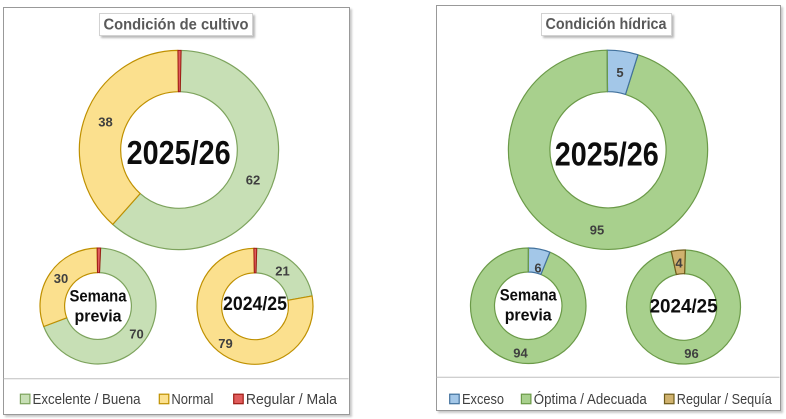 Image resolution: width=786 pixels, height=419 pixels. Describe the element at coordinates (537, 268) in the screenshot. I see `svg-text: 6` at that location.